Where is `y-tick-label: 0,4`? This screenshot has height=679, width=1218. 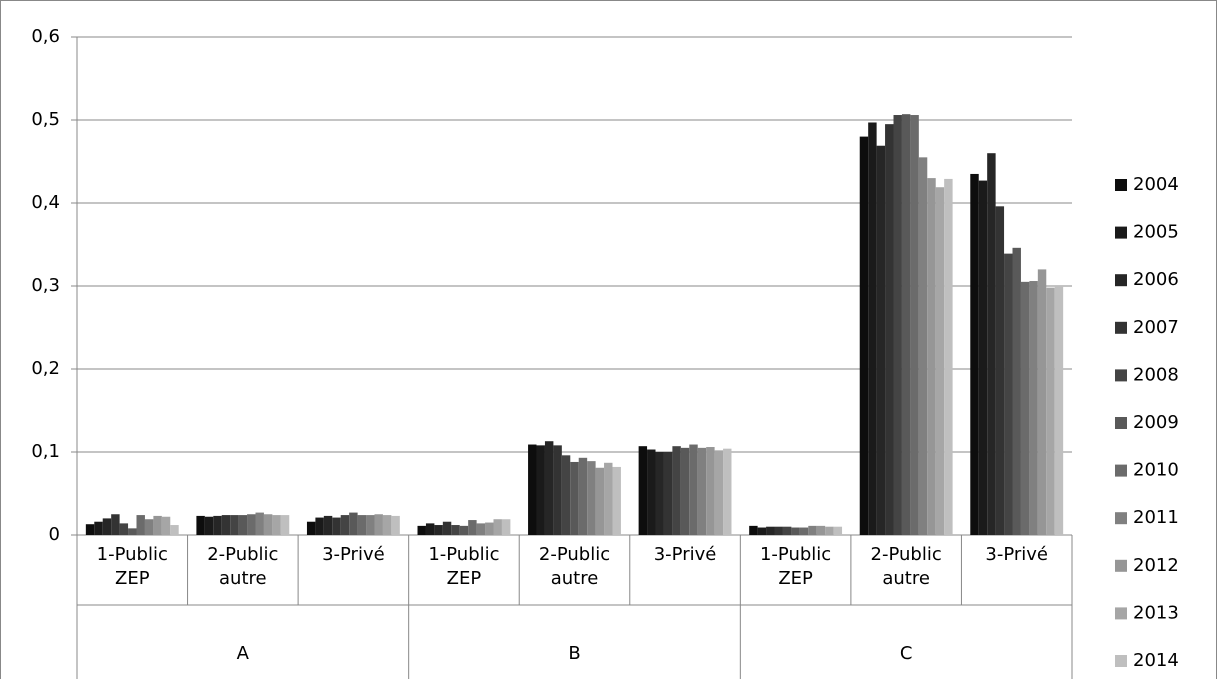 y-tick-label: 0,4 is located at coordinates (45, 202).